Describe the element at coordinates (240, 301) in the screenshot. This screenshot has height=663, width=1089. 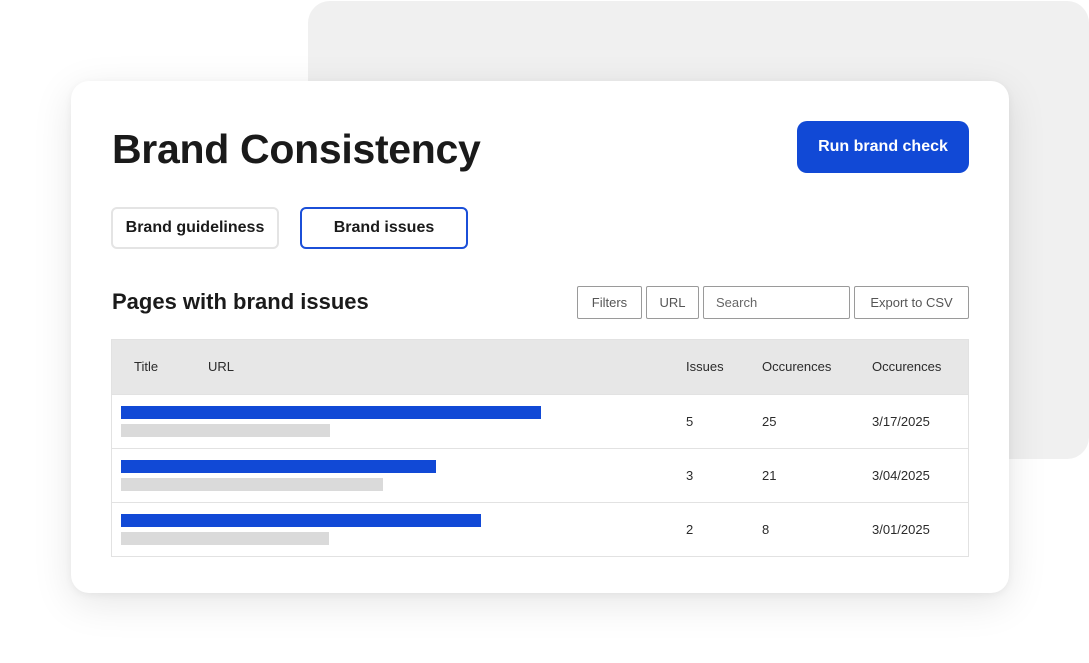
I see `section-title: Pages with brand issues` at that location.